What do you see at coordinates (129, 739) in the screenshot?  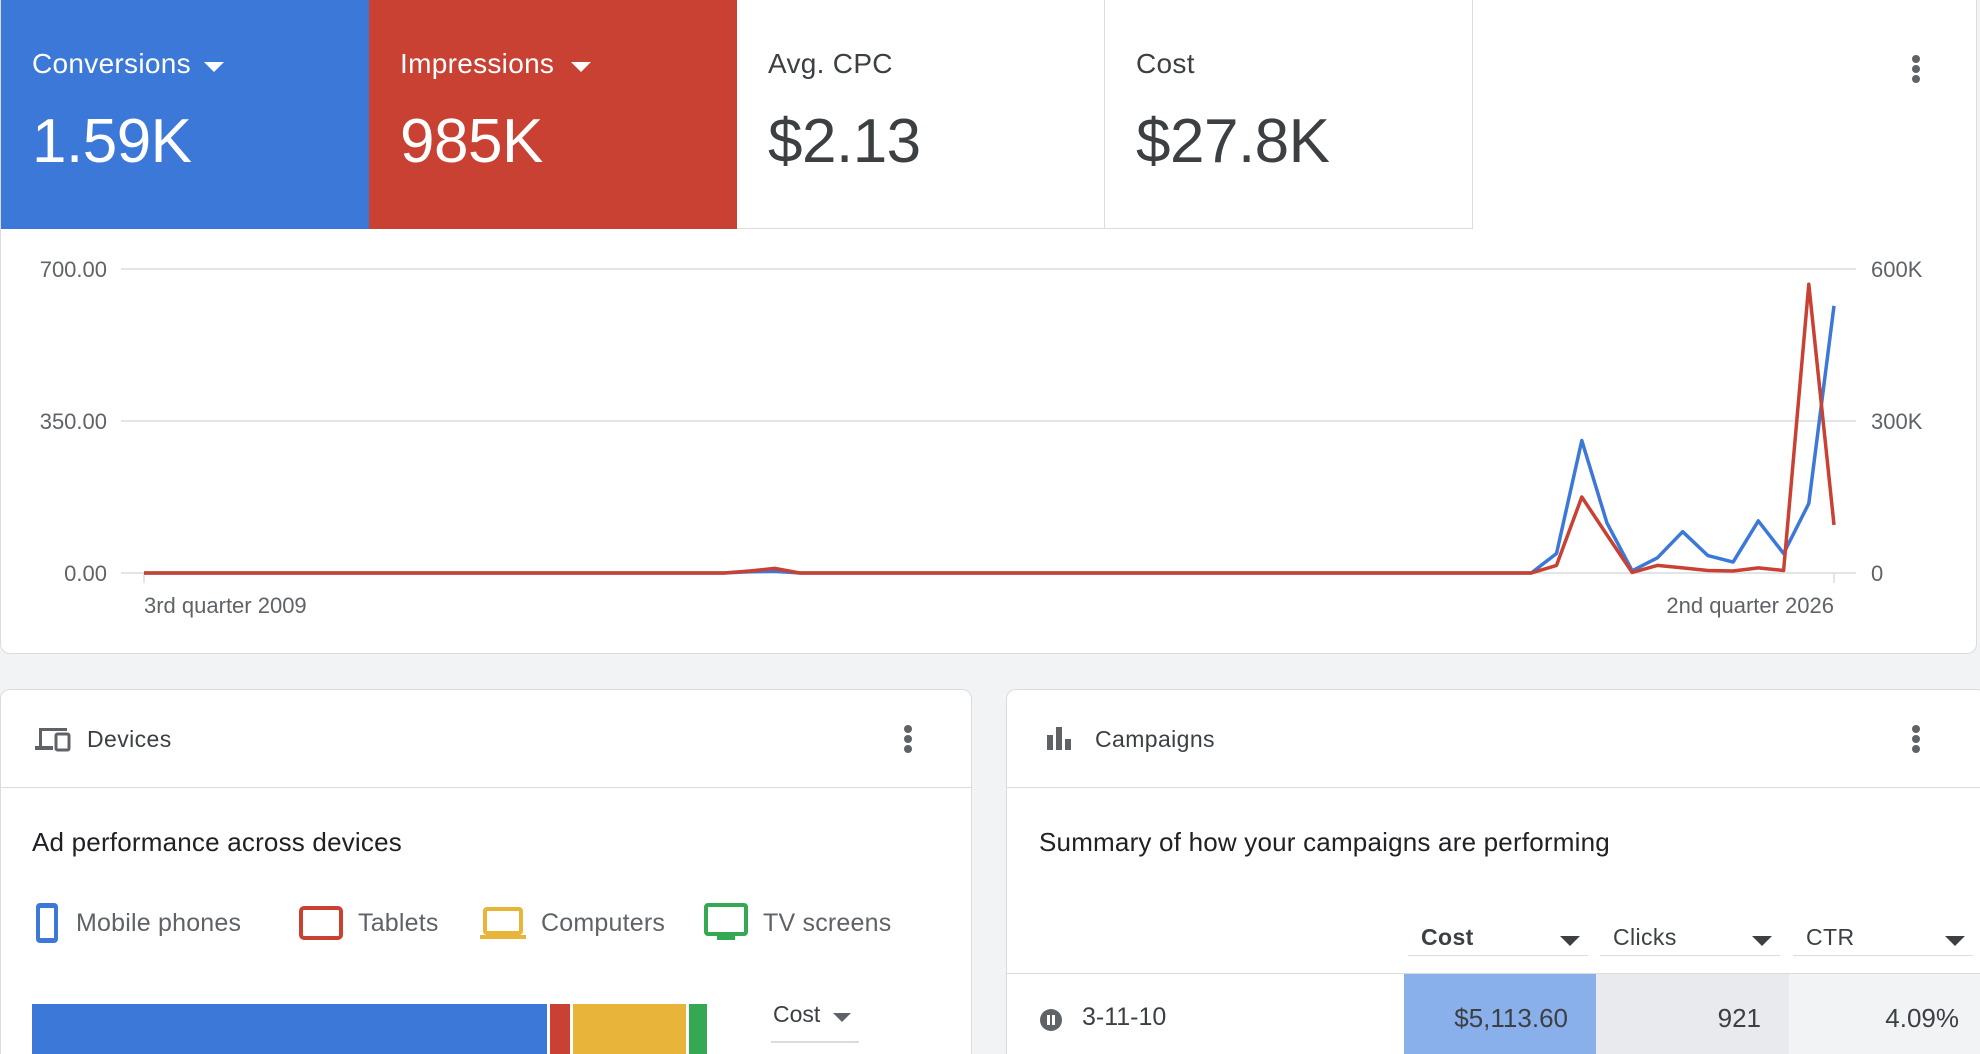 I see `devices-card-title: Devices` at bounding box center [129, 739].